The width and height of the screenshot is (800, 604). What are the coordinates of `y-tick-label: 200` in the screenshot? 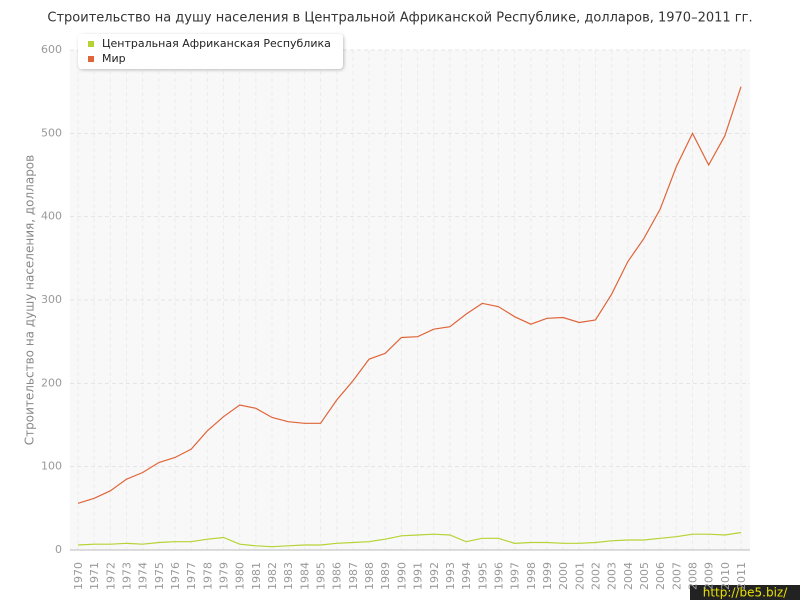 It's located at (51, 382).